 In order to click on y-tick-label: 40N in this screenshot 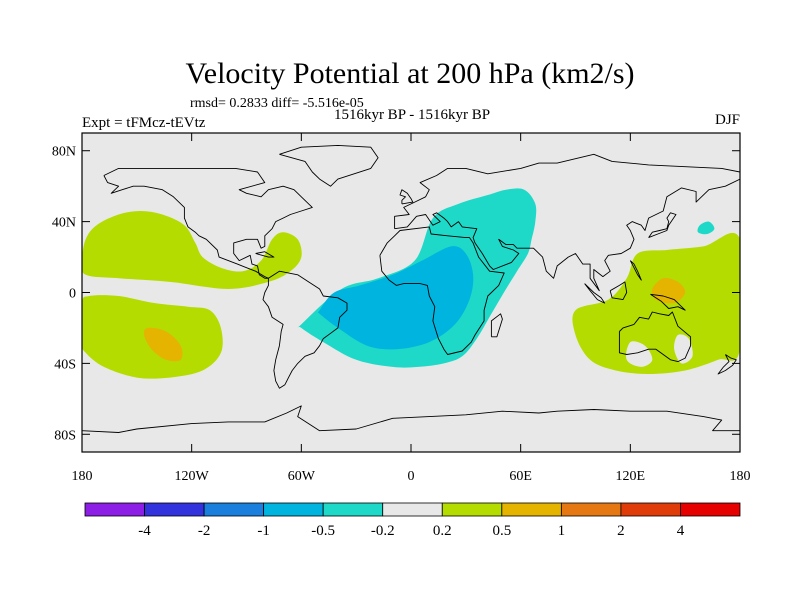, I will do `click(64, 223)`.